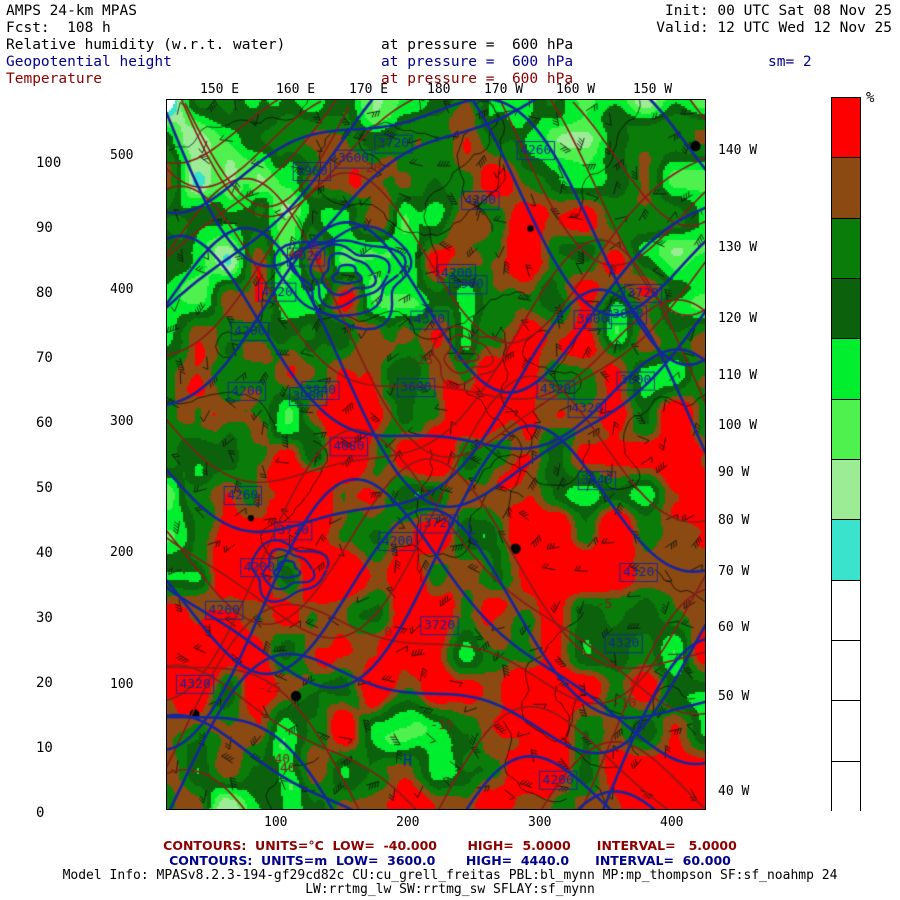  I want to click on field-geopotential-height: Geopotential height, so click(89, 62).